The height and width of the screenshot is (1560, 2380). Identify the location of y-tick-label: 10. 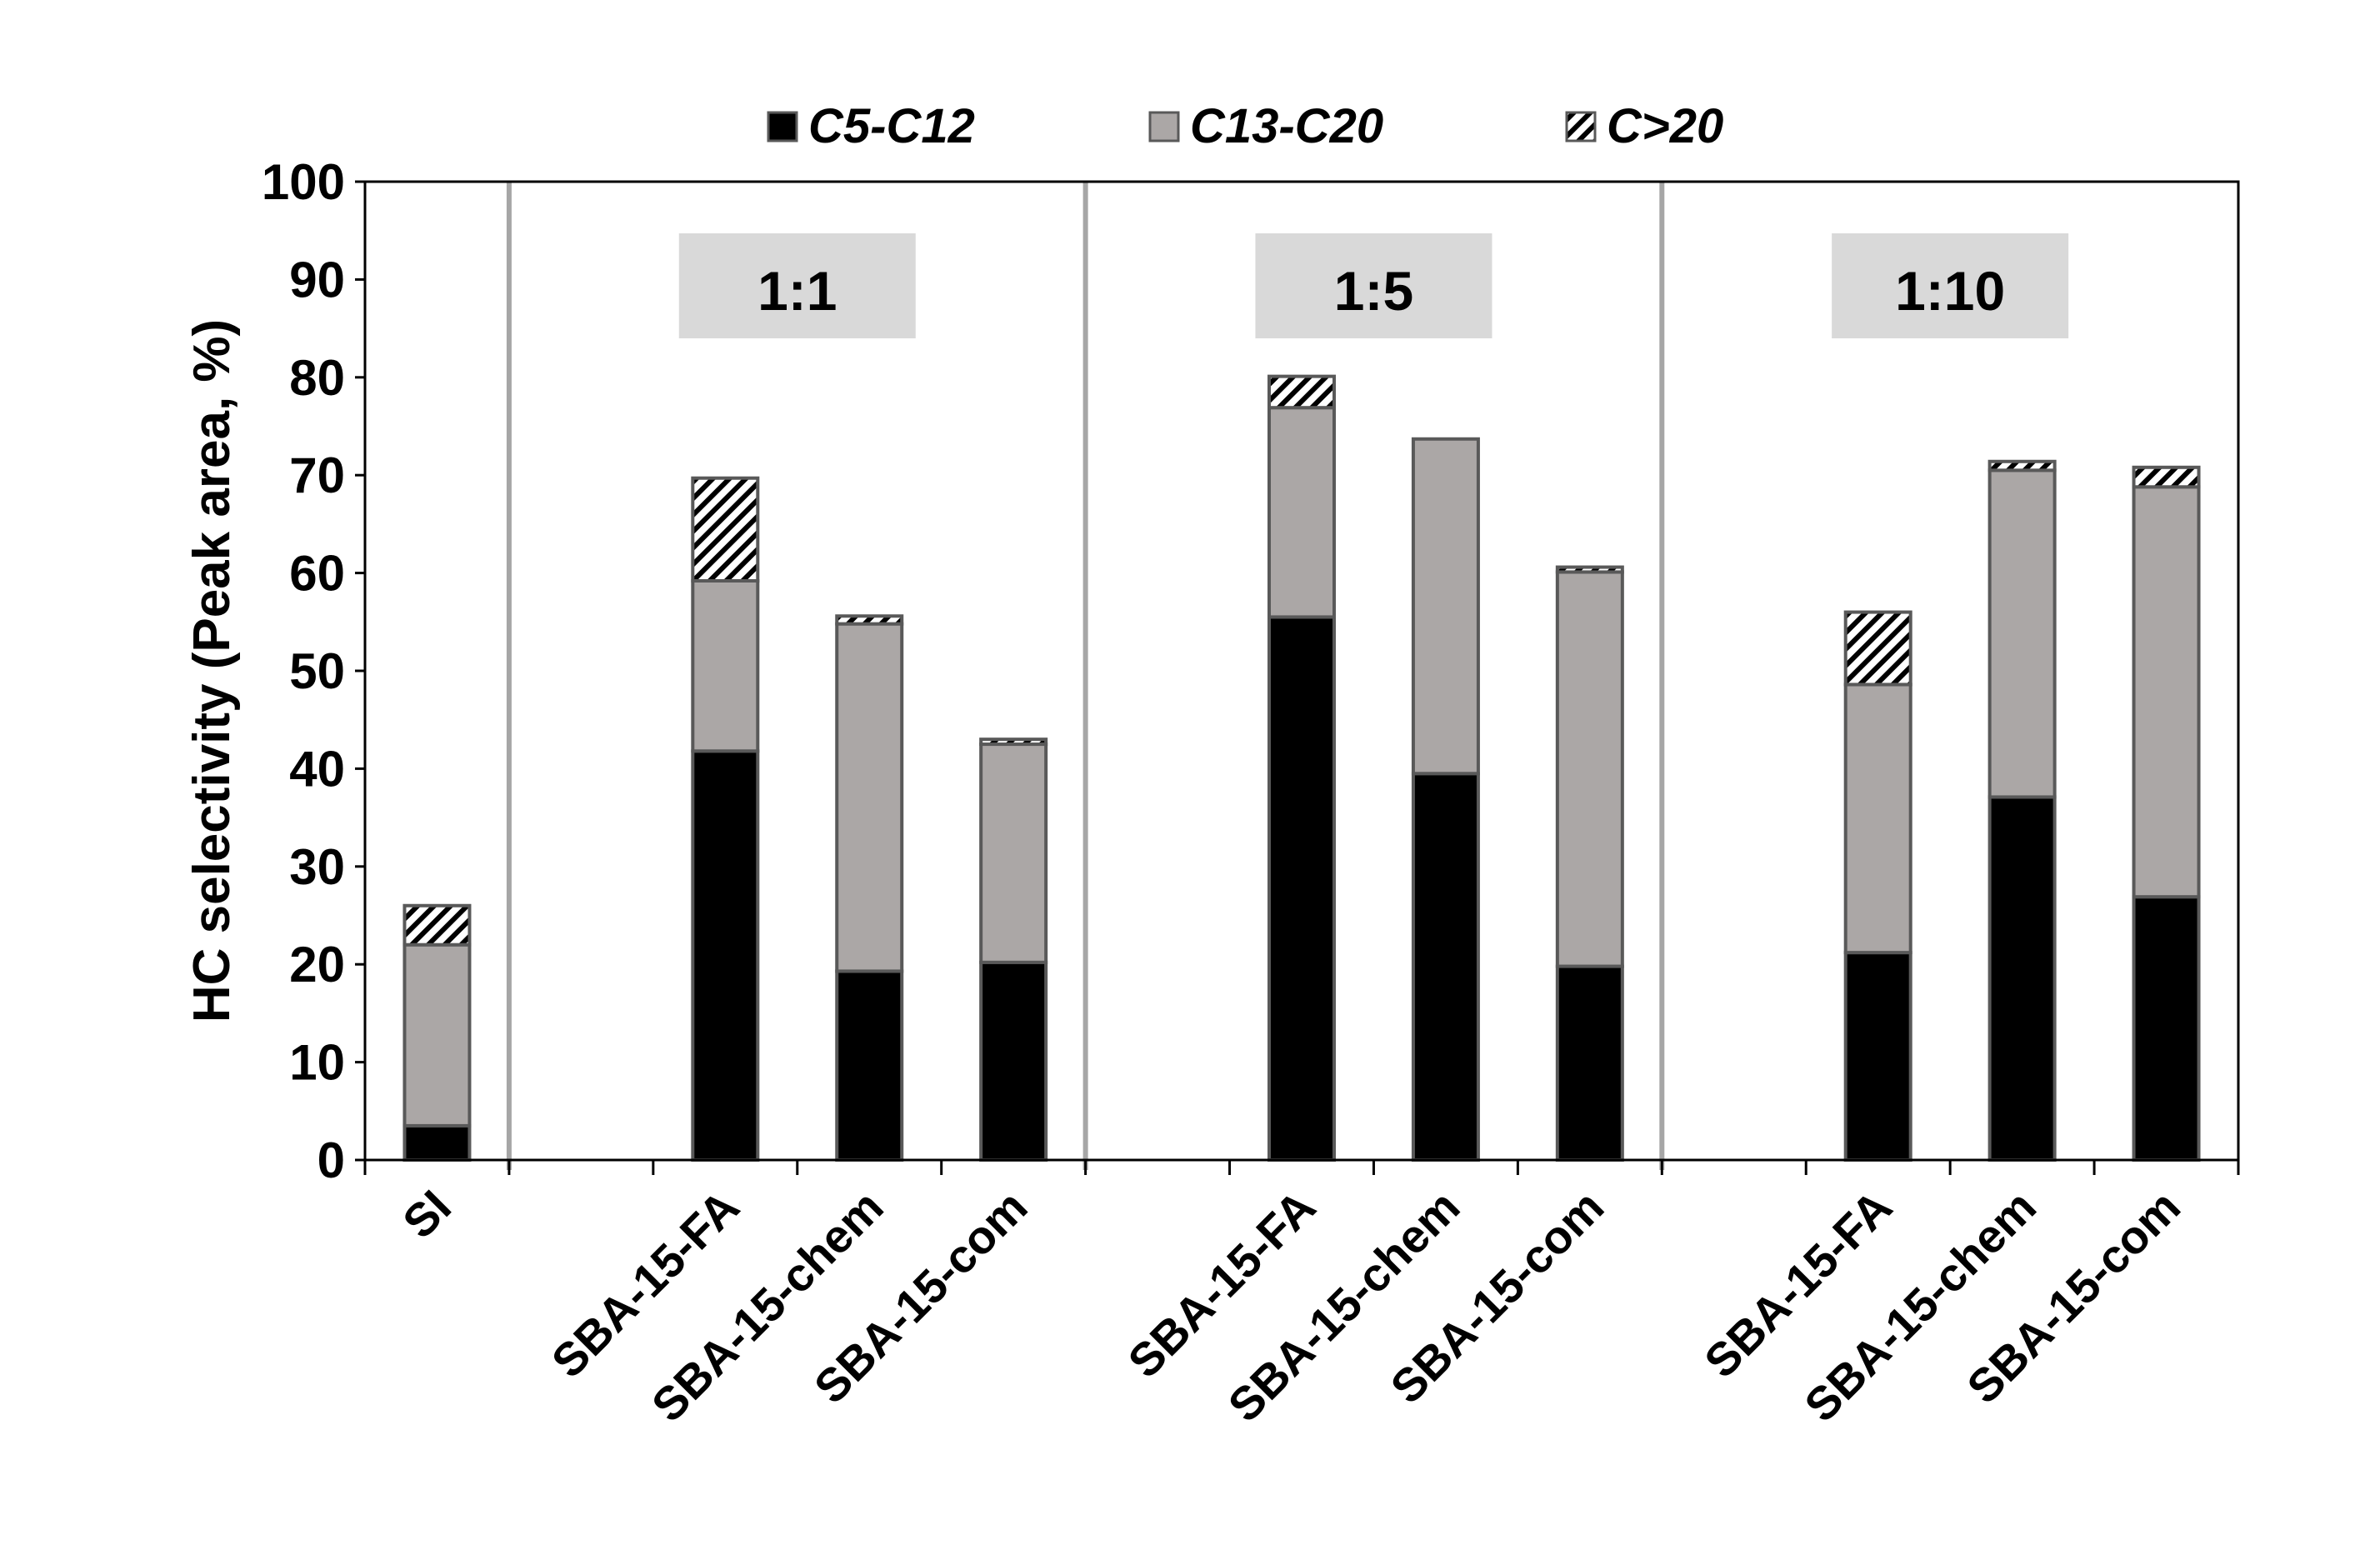
(317, 1063).